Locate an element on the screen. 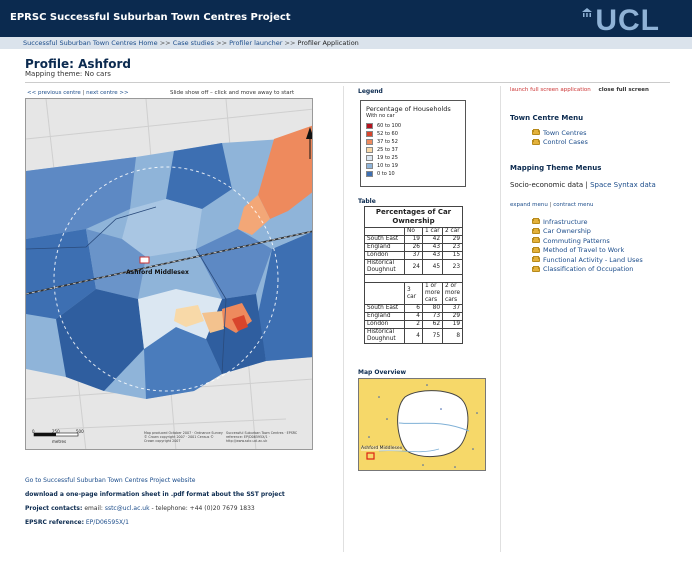 Image resolution: width=692 pixels, height=562 pixels. table-row: London 2 62 19 is located at coordinates (414, 324).